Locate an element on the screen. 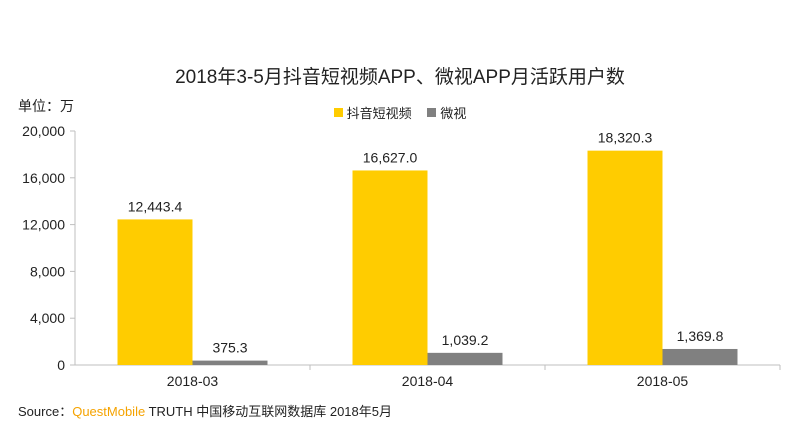  chart-title: 2018年3-5月抖音短视频APP、微视APP月活跃用户数 is located at coordinates (400, 77).